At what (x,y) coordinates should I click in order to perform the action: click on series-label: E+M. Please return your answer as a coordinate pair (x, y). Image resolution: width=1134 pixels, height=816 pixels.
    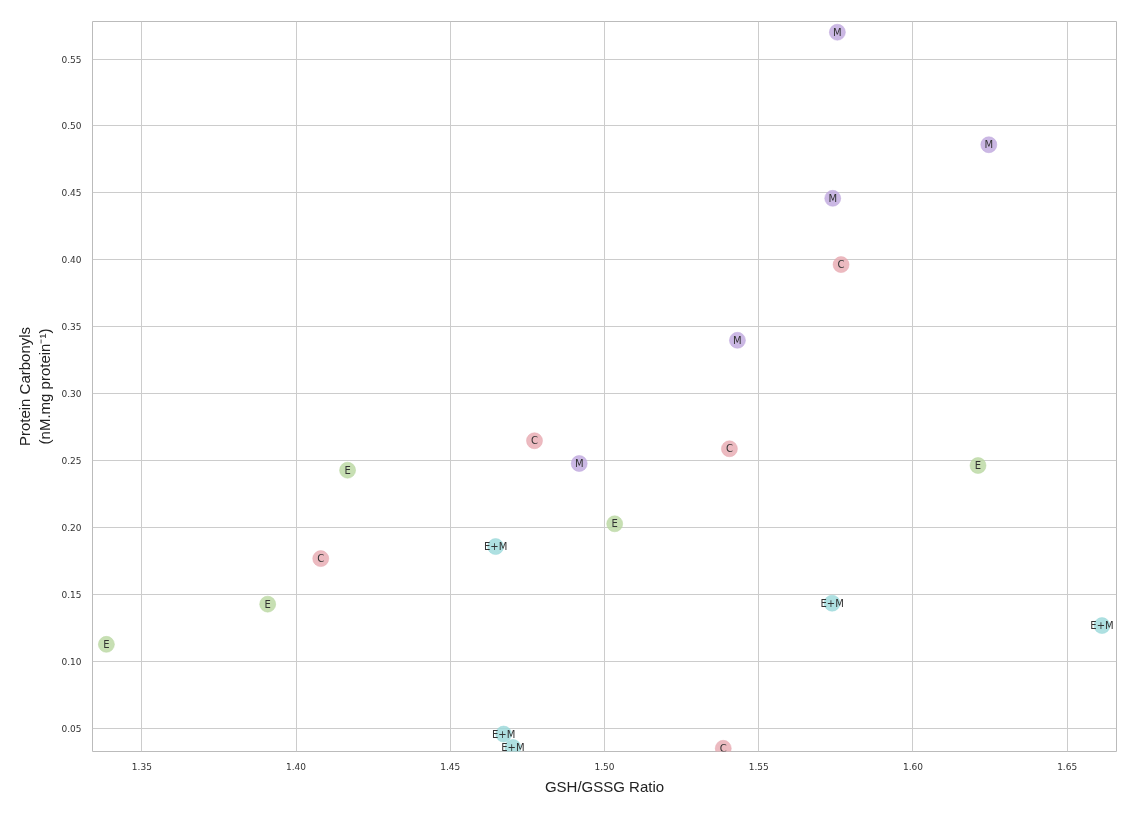
    Looking at the image, I should click on (513, 747).